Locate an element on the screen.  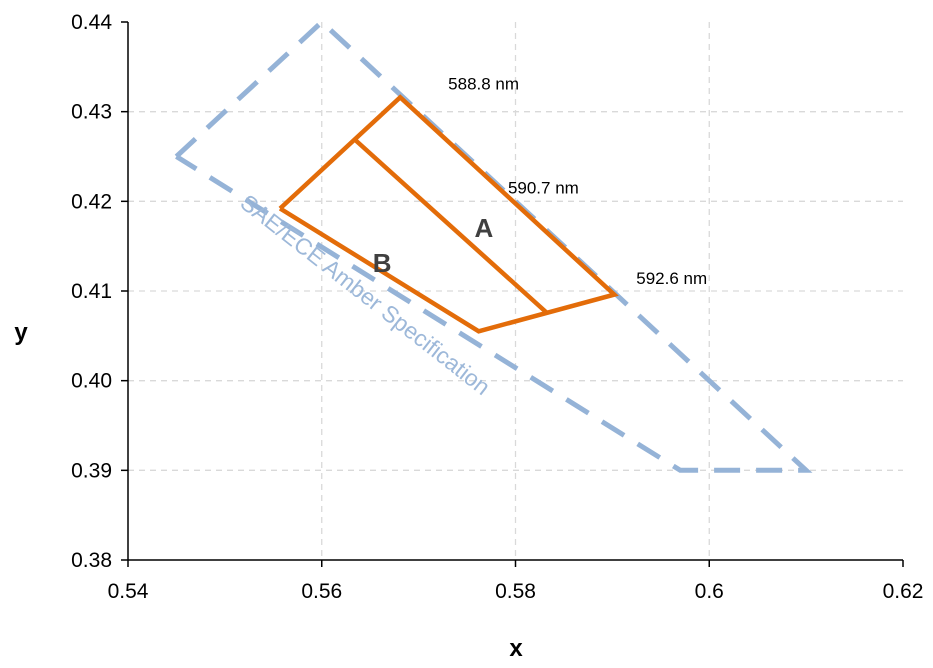
x-tick-label: 0.62 is located at coordinates (903, 591).